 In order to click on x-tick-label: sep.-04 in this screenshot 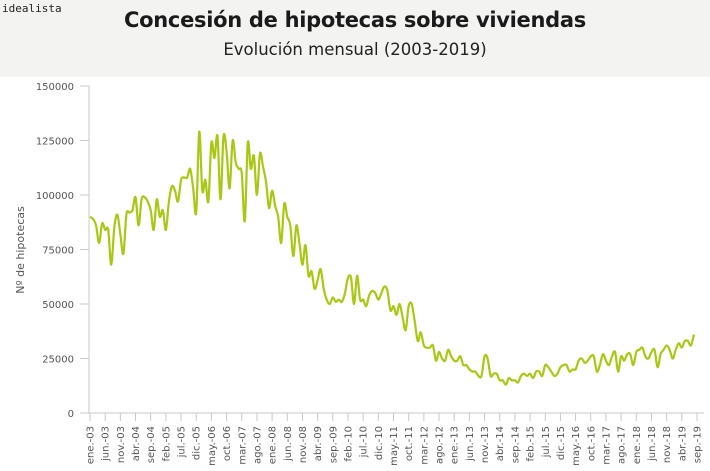, I will do `click(151, 444)`.